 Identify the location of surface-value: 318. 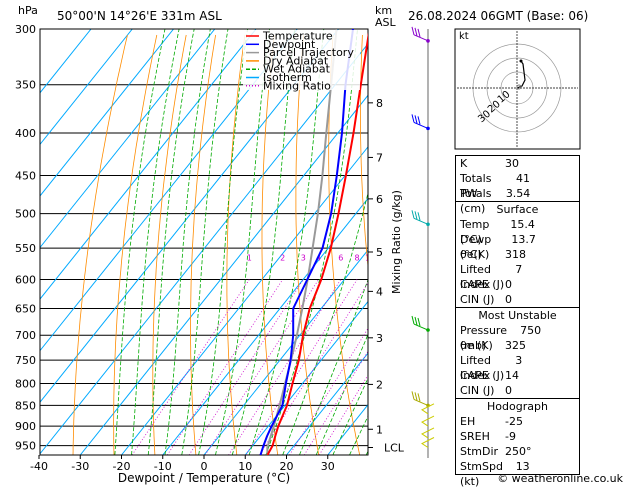
(515, 254).